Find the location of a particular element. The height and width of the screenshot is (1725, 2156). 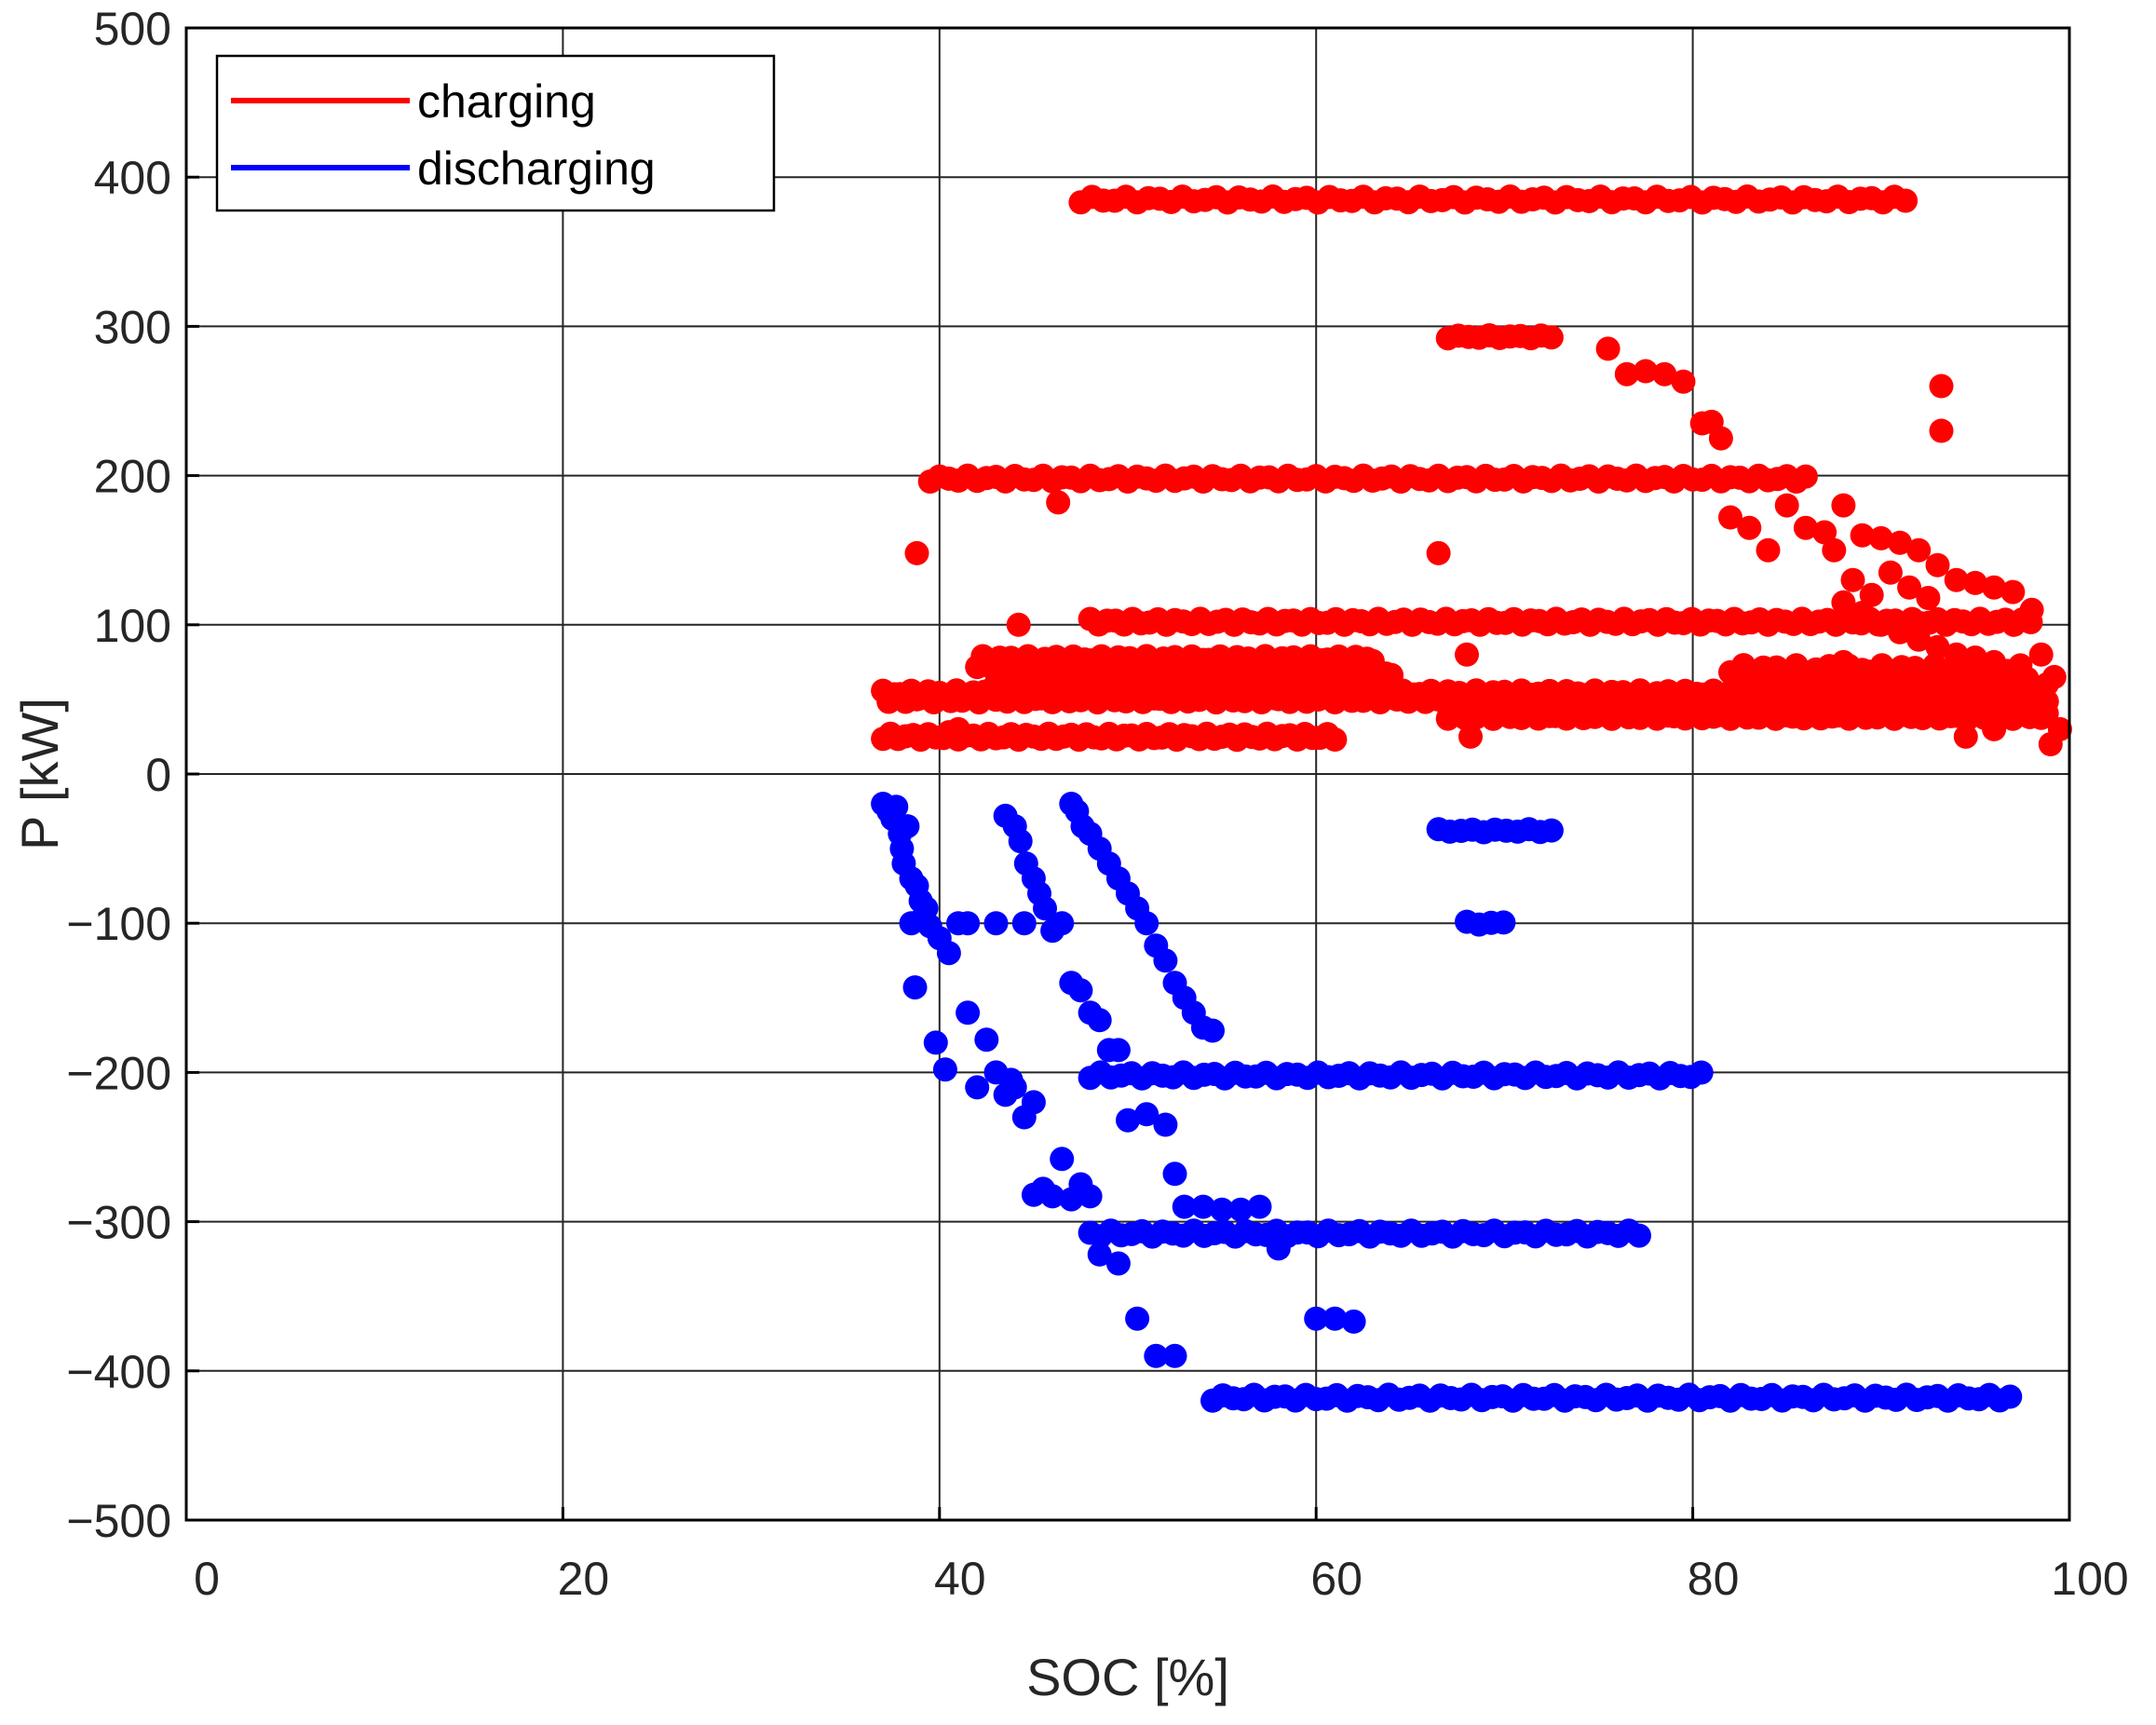

x-axis-title: SOC [%] is located at coordinates (1127, 1677).